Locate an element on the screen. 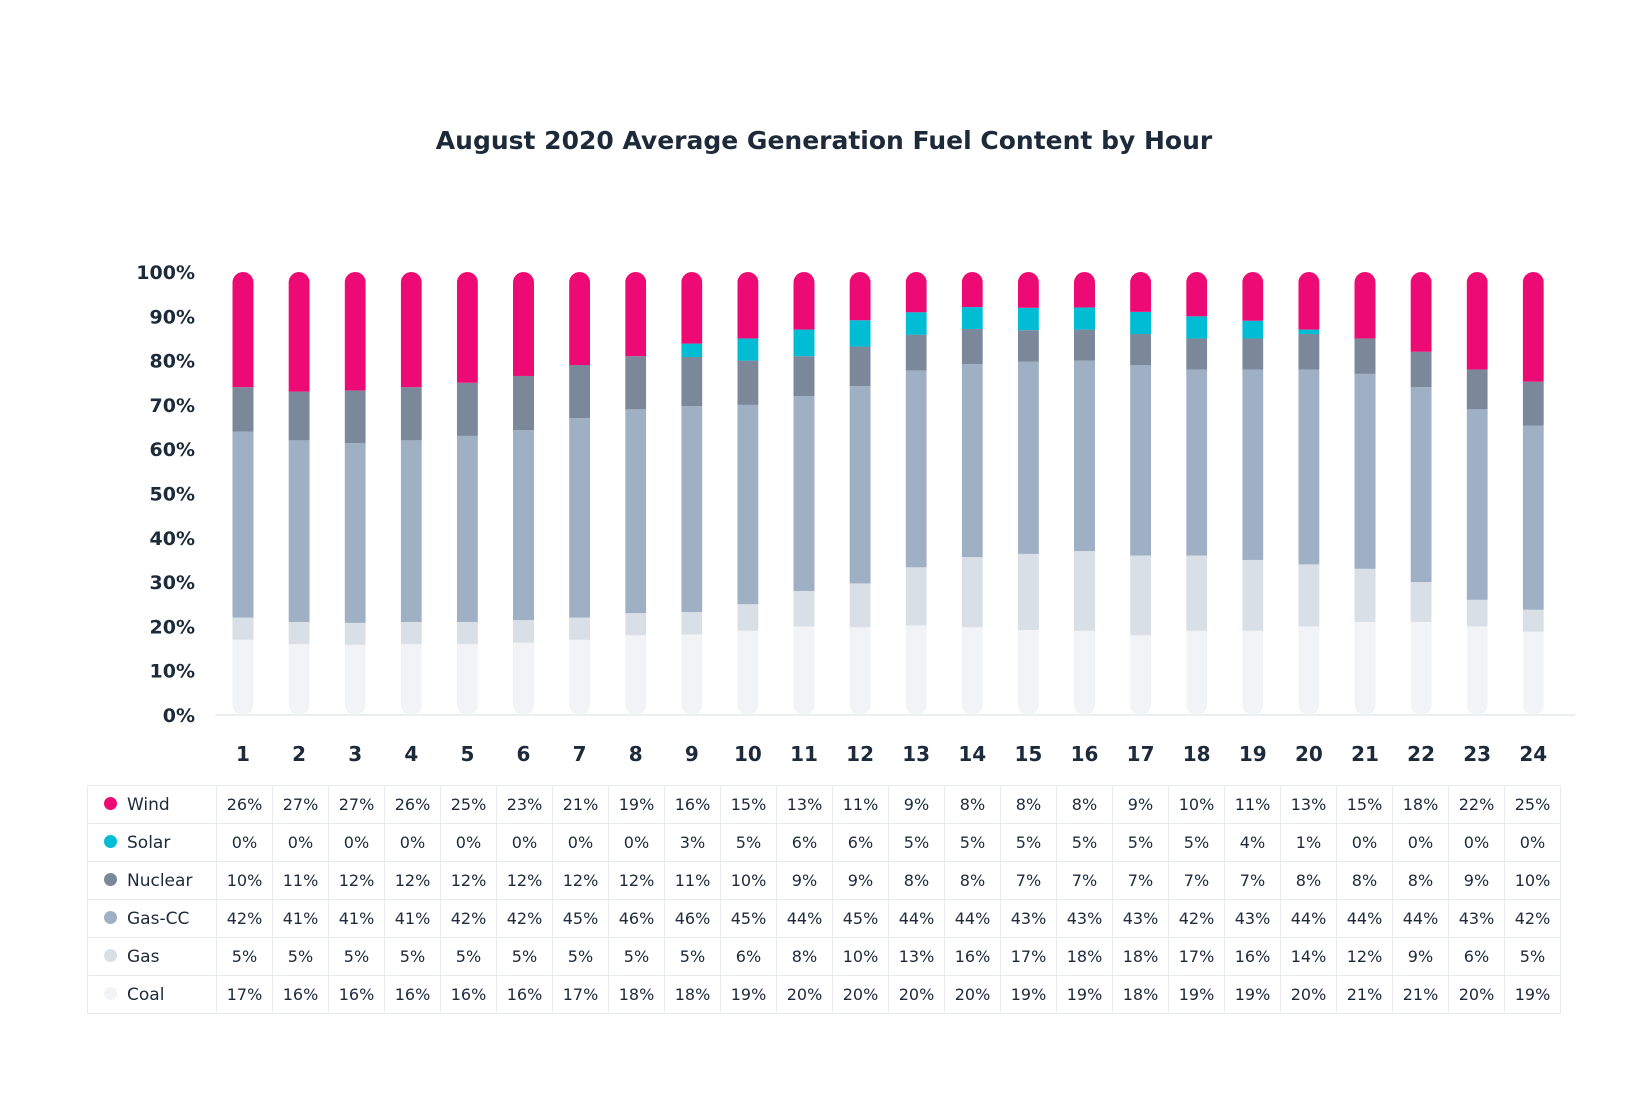 This screenshot has height=1096, width=1648. x-tick-label: 18 is located at coordinates (1197, 754).